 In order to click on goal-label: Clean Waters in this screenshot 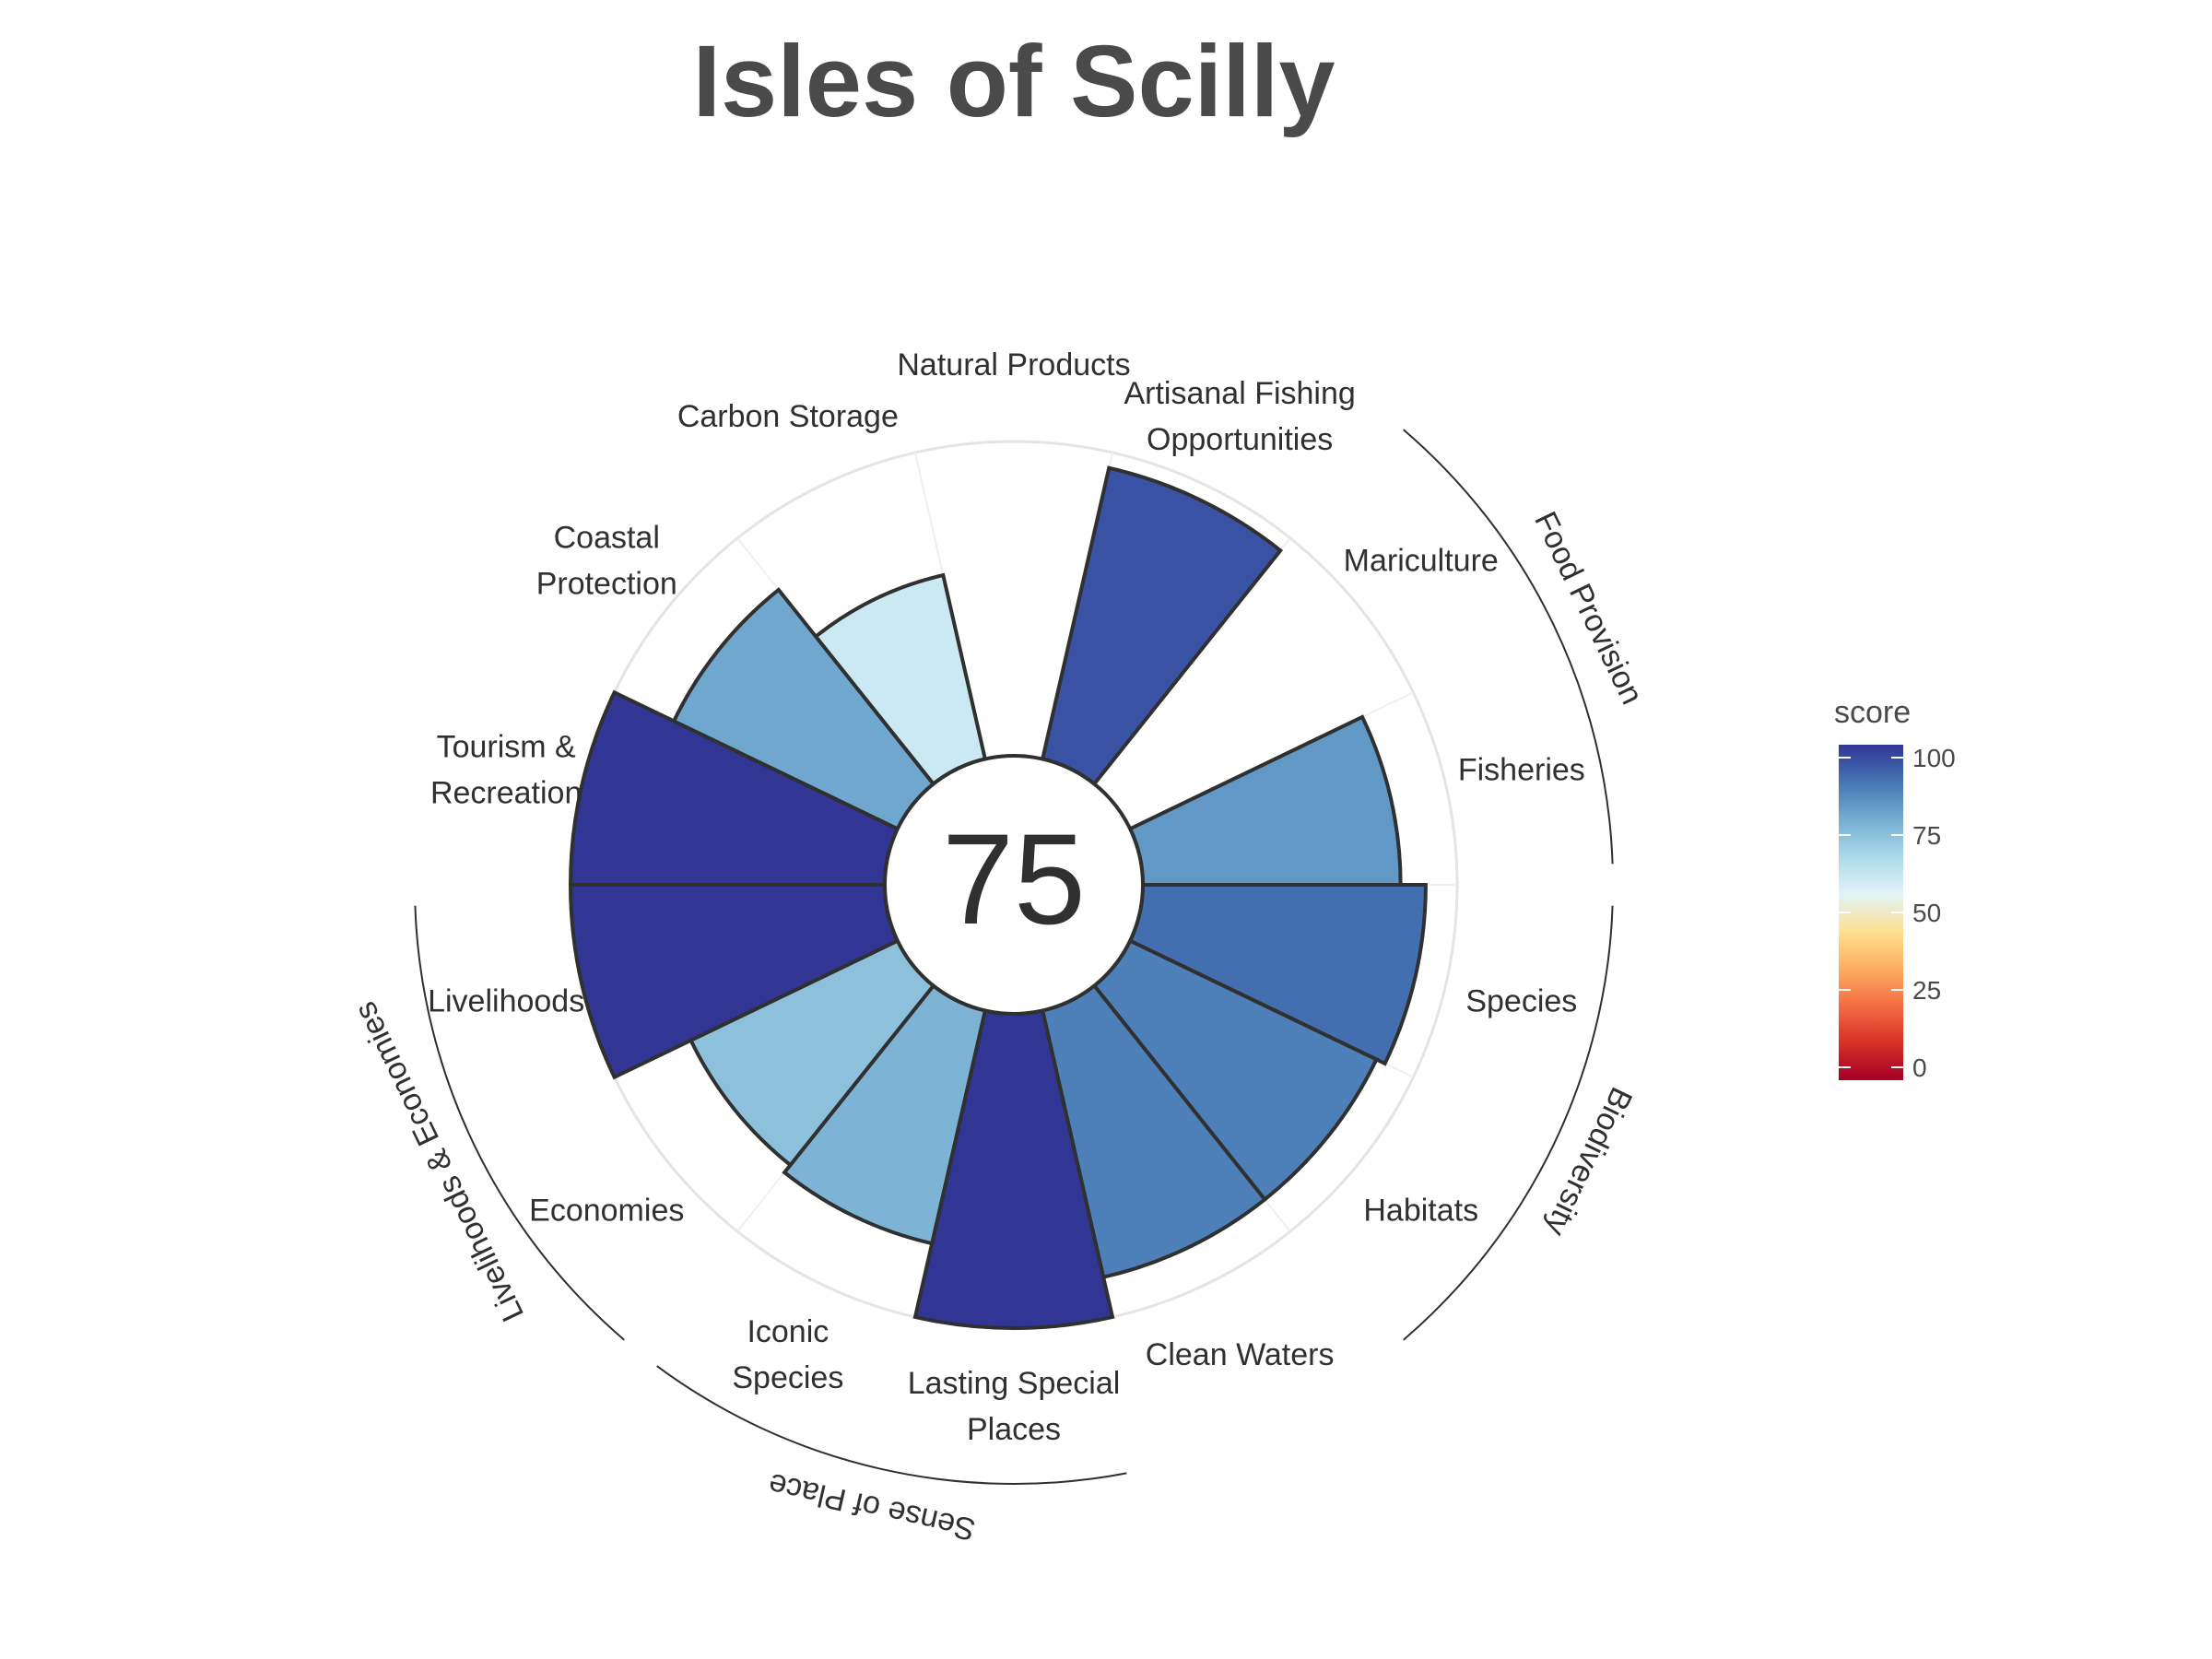, I will do `click(1240, 1354)`.